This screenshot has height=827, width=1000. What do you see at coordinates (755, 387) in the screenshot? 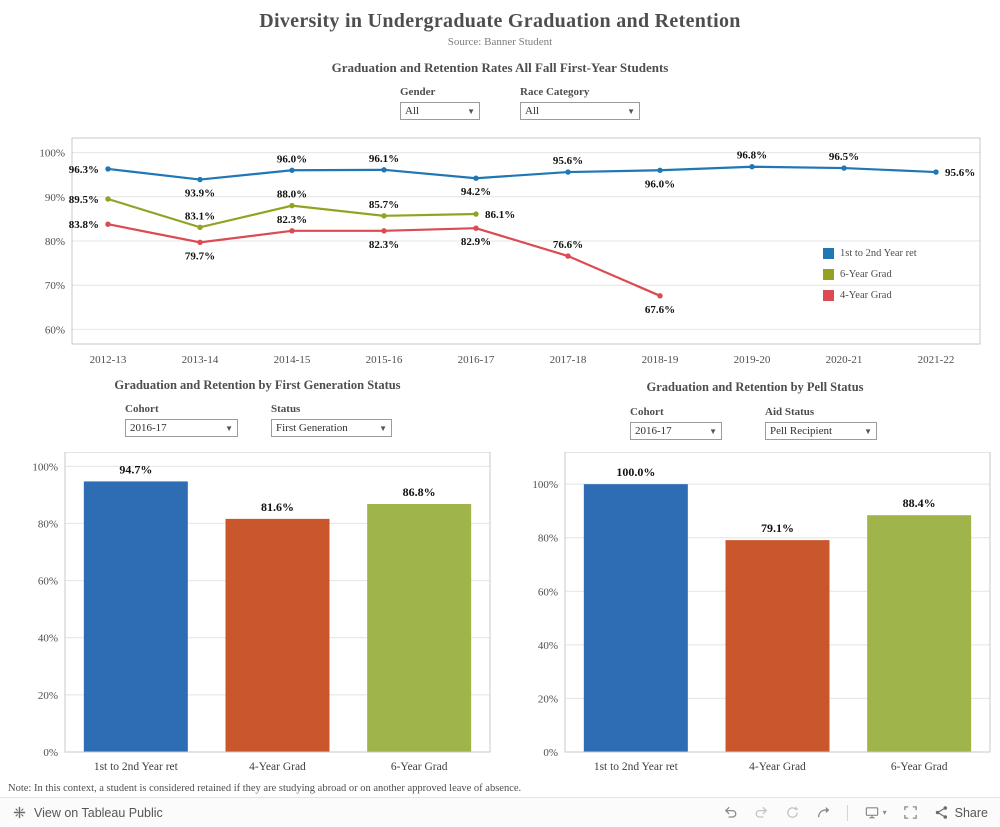
I see `pell-chart-title: Graduation and Retention by Pell Status` at bounding box center [755, 387].